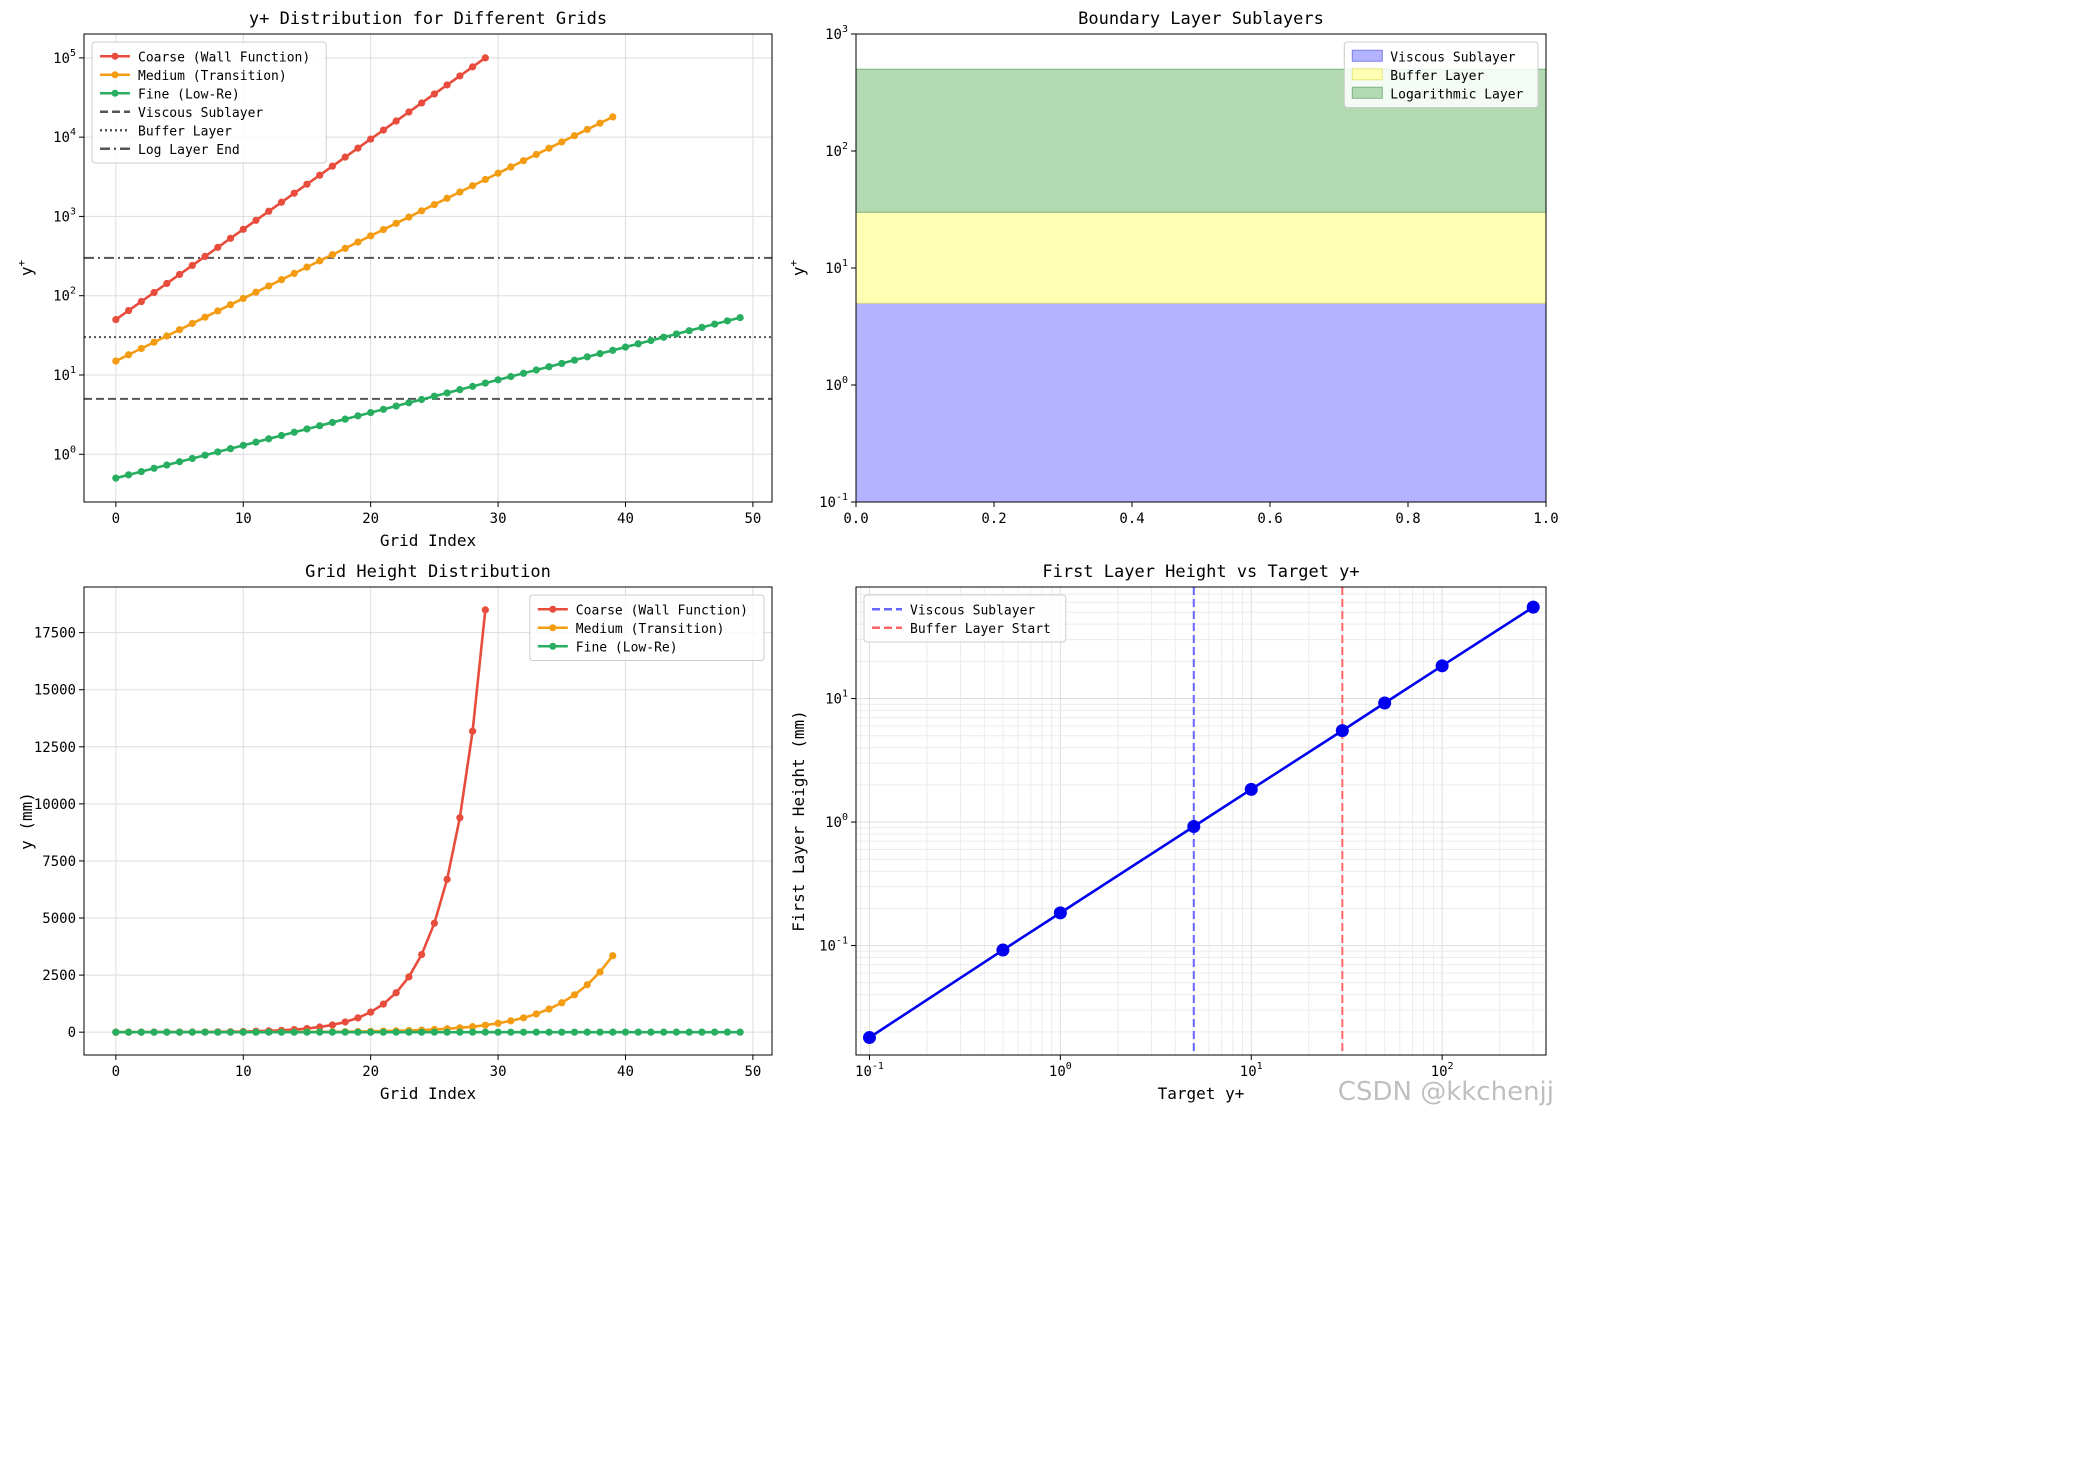 The width and height of the screenshot is (2085, 1482). What do you see at coordinates (836, 821) in the screenshot?
I see `y-tick-label: 10⁰` at bounding box center [836, 821].